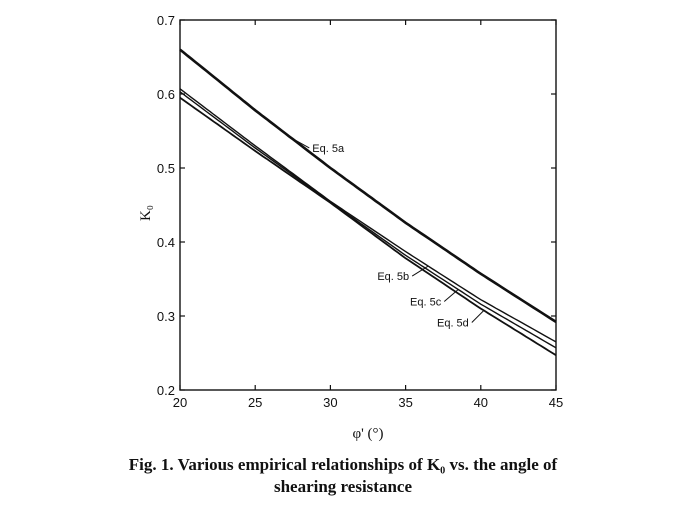  What do you see at coordinates (393, 277) in the screenshot?
I see `annotation-label: Eq. 5b` at bounding box center [393, 277].